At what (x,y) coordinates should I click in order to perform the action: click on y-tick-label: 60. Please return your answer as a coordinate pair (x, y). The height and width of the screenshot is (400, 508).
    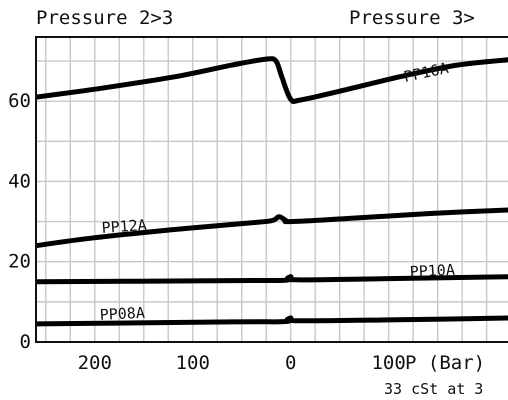
    Looking at the image, I should click on (19, 101).